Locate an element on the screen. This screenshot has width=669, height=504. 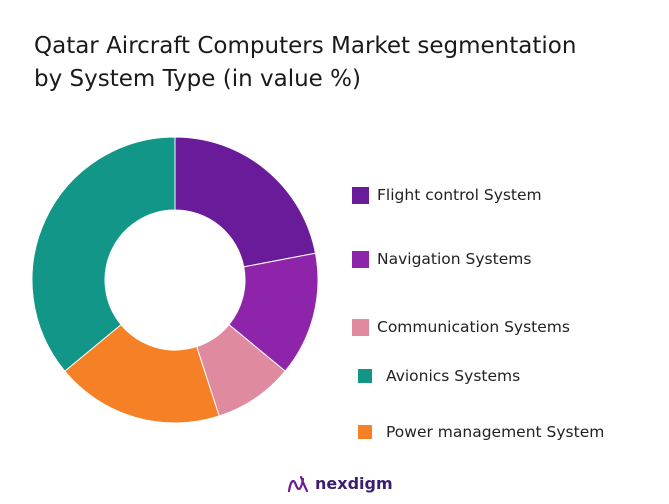
legend-item-communication: Communication Systems is located at coordinates (461, 327).